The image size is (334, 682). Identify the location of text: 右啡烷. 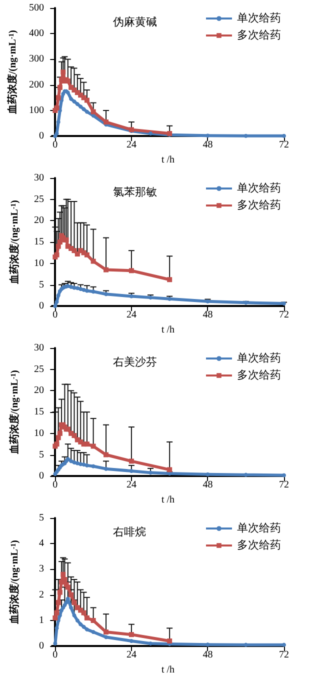
(129, 532).